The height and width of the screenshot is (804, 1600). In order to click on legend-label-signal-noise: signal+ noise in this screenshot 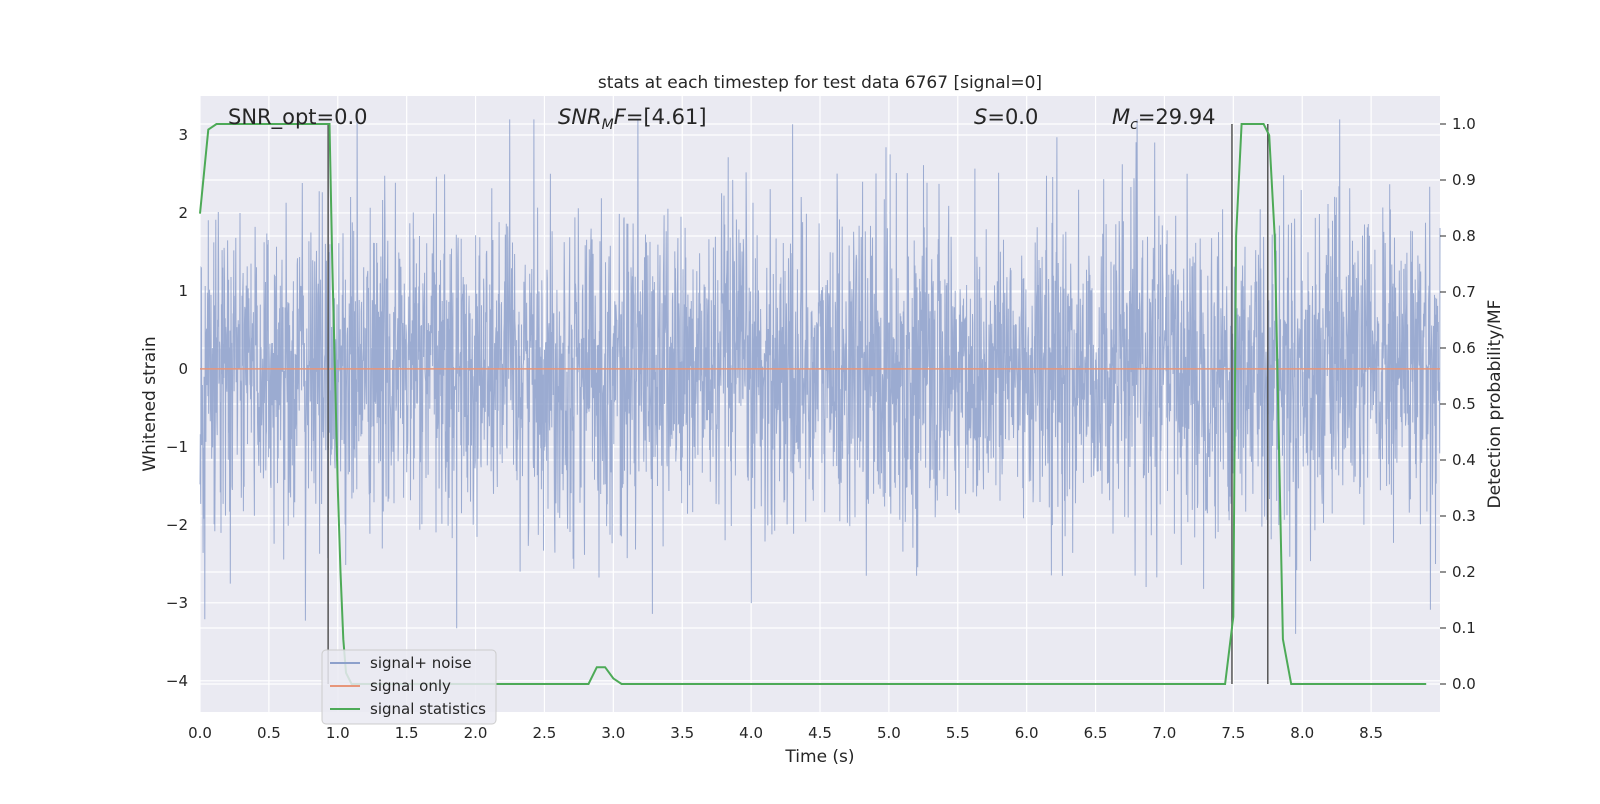, I will do `click(421, 663)`.